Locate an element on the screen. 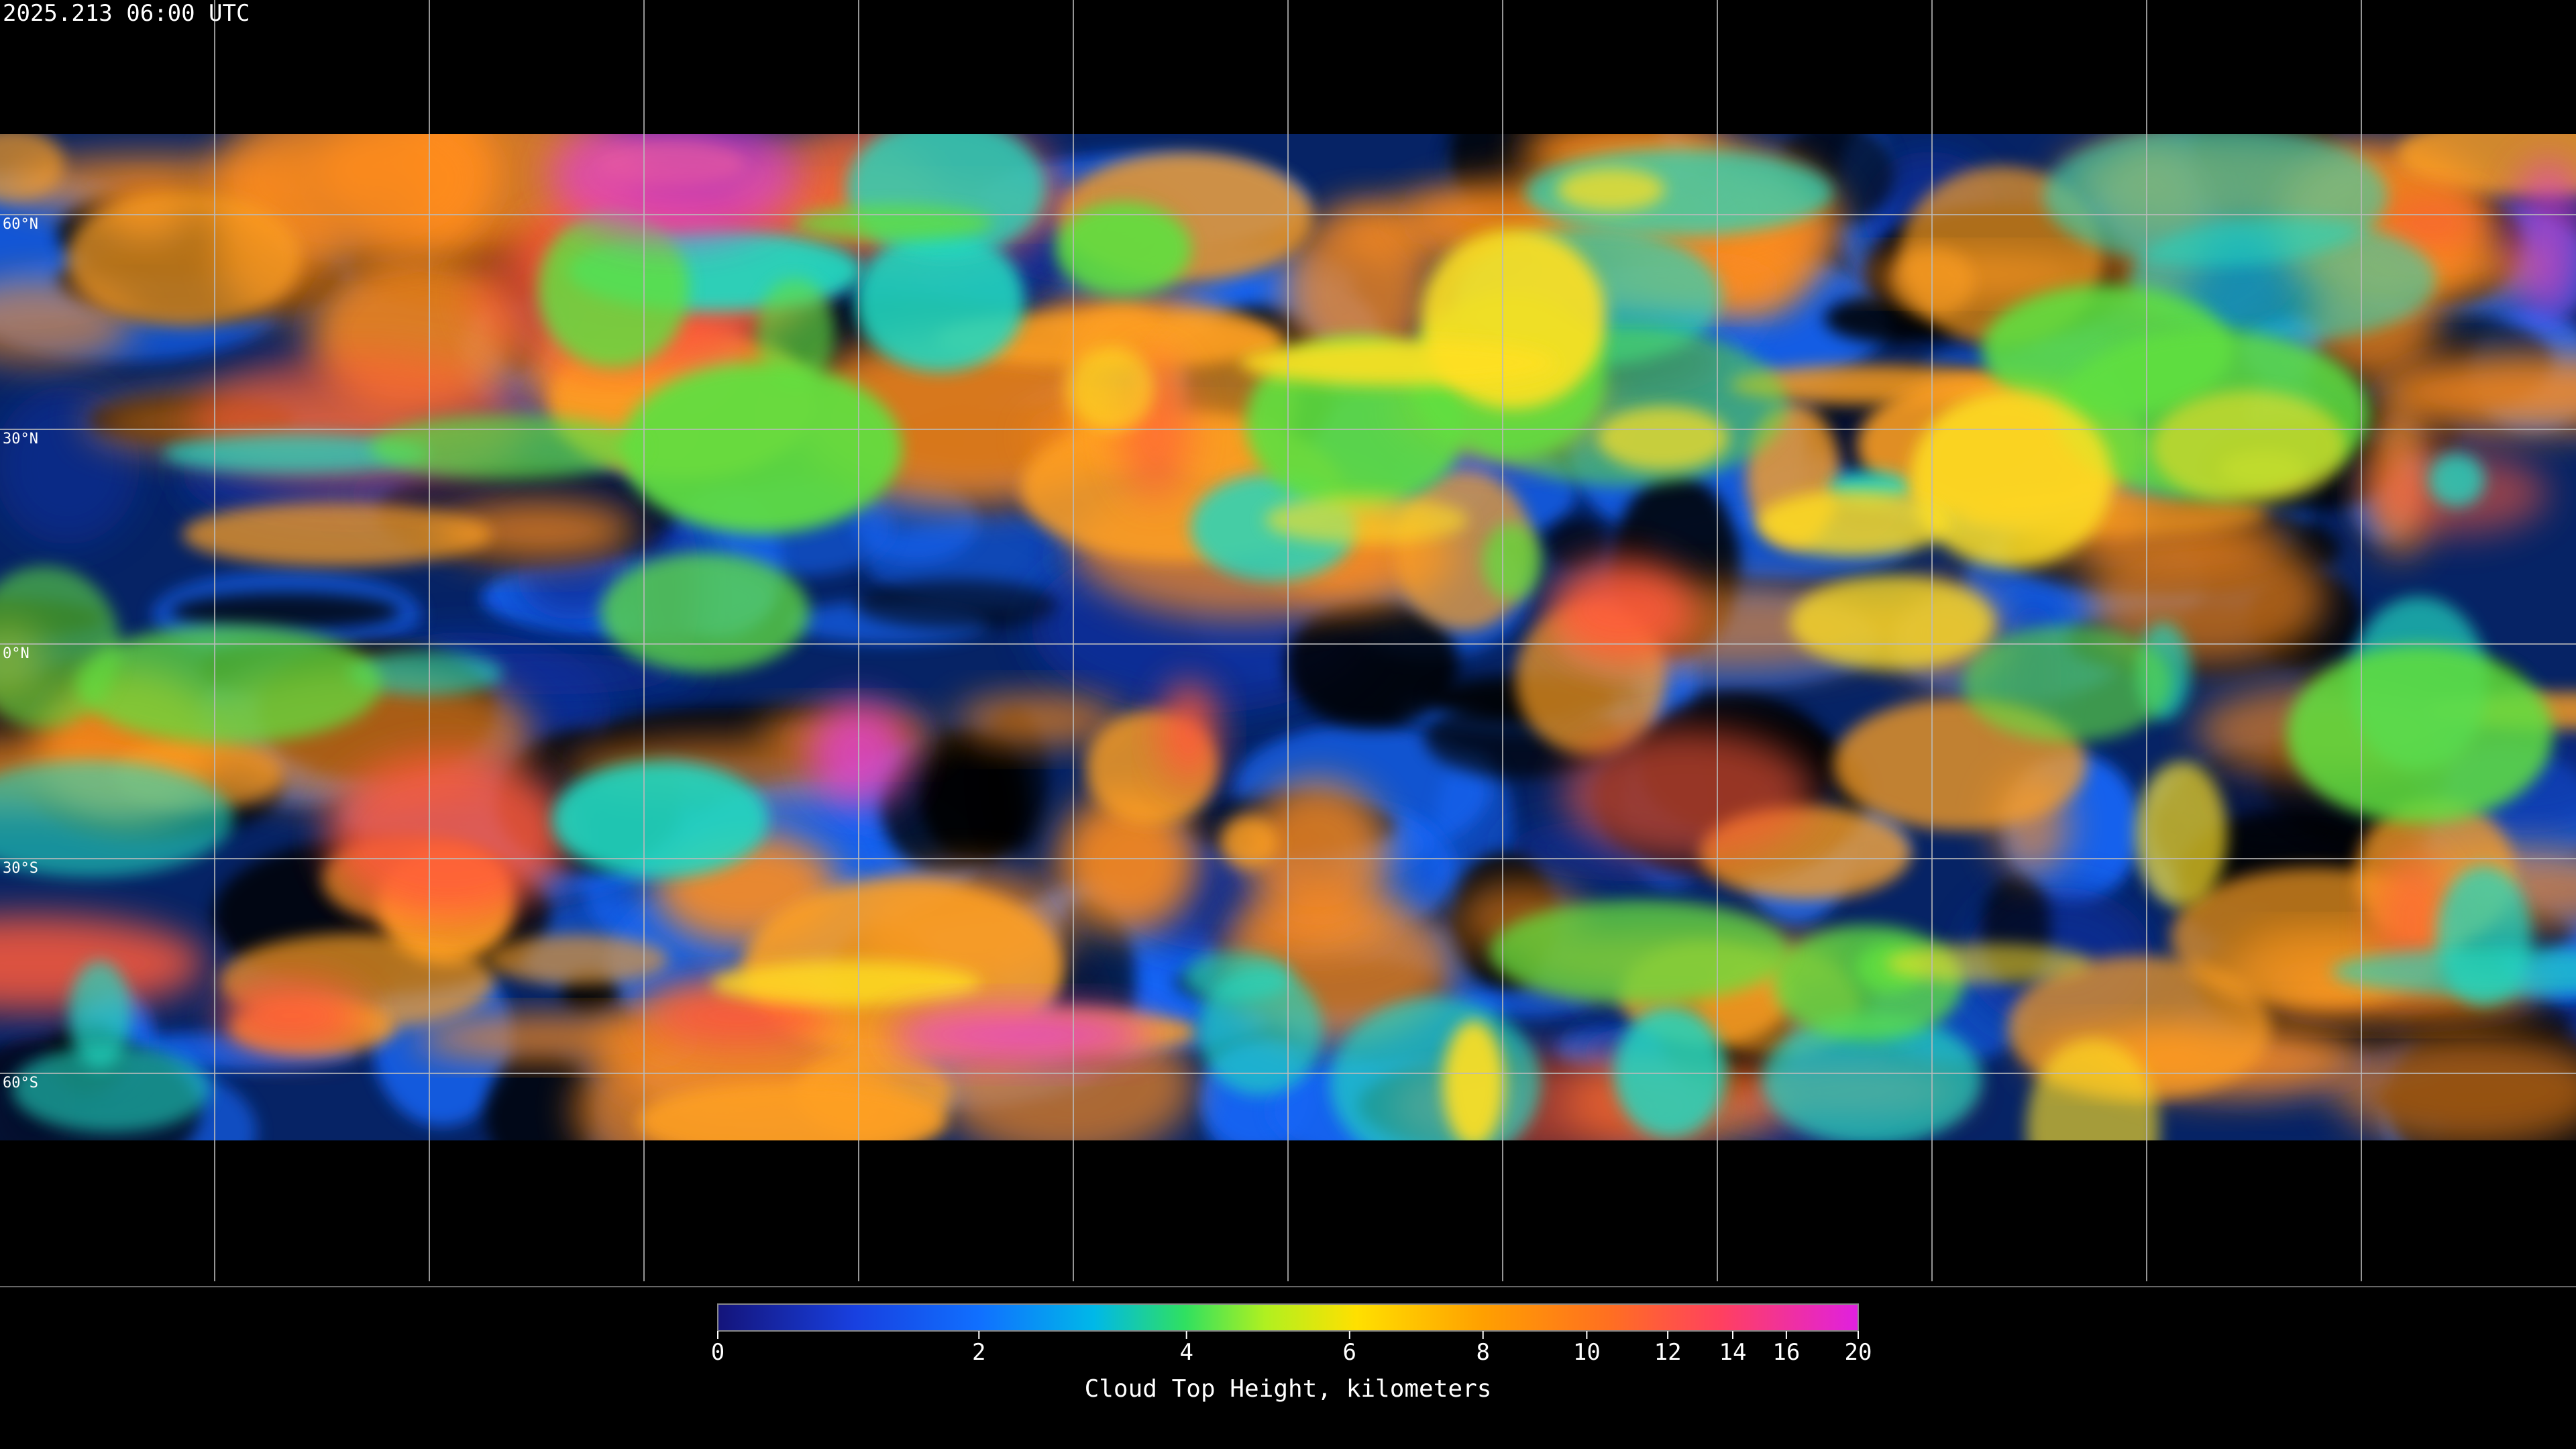 Image resolution: width=2576 pixels, height=1449 pixels. timestamp: 2025.213 06:00 UTC is located at coordinates (126, 13).